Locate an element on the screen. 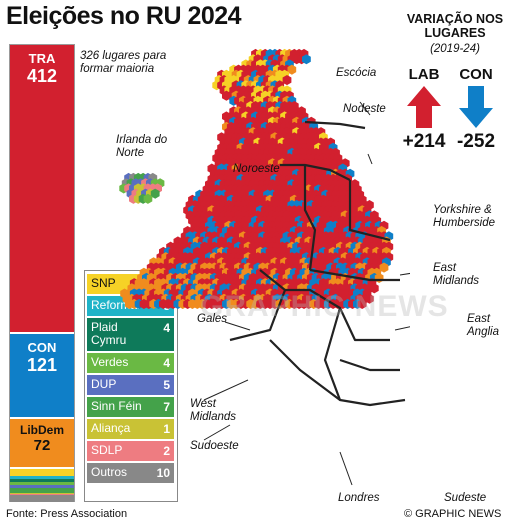 This screenshot has height=526, width=515. seat-bar-con: CON 121 is located at coordinates (42, 375).